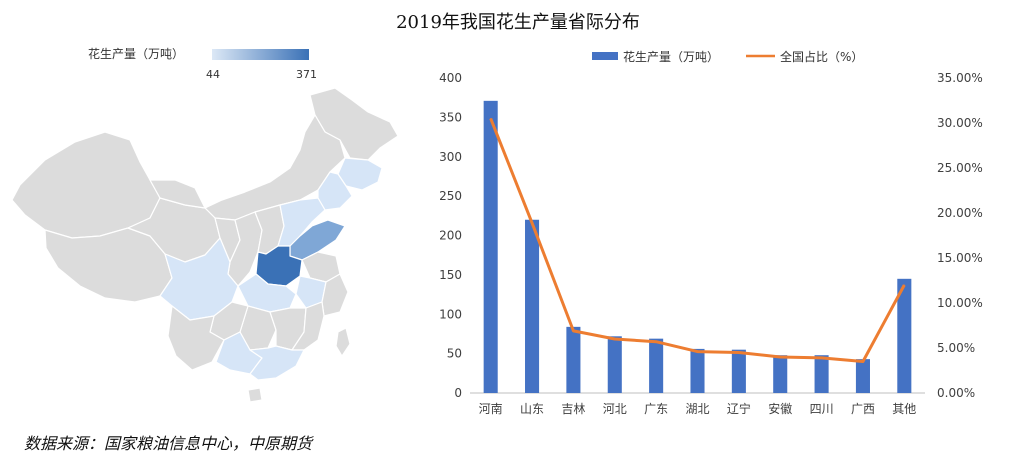 This screenshot has width=1036, height=460. Describe the element at coordinates (739, 408) in the screenshot. I see `x-tick-label: 辽宁` at that location.